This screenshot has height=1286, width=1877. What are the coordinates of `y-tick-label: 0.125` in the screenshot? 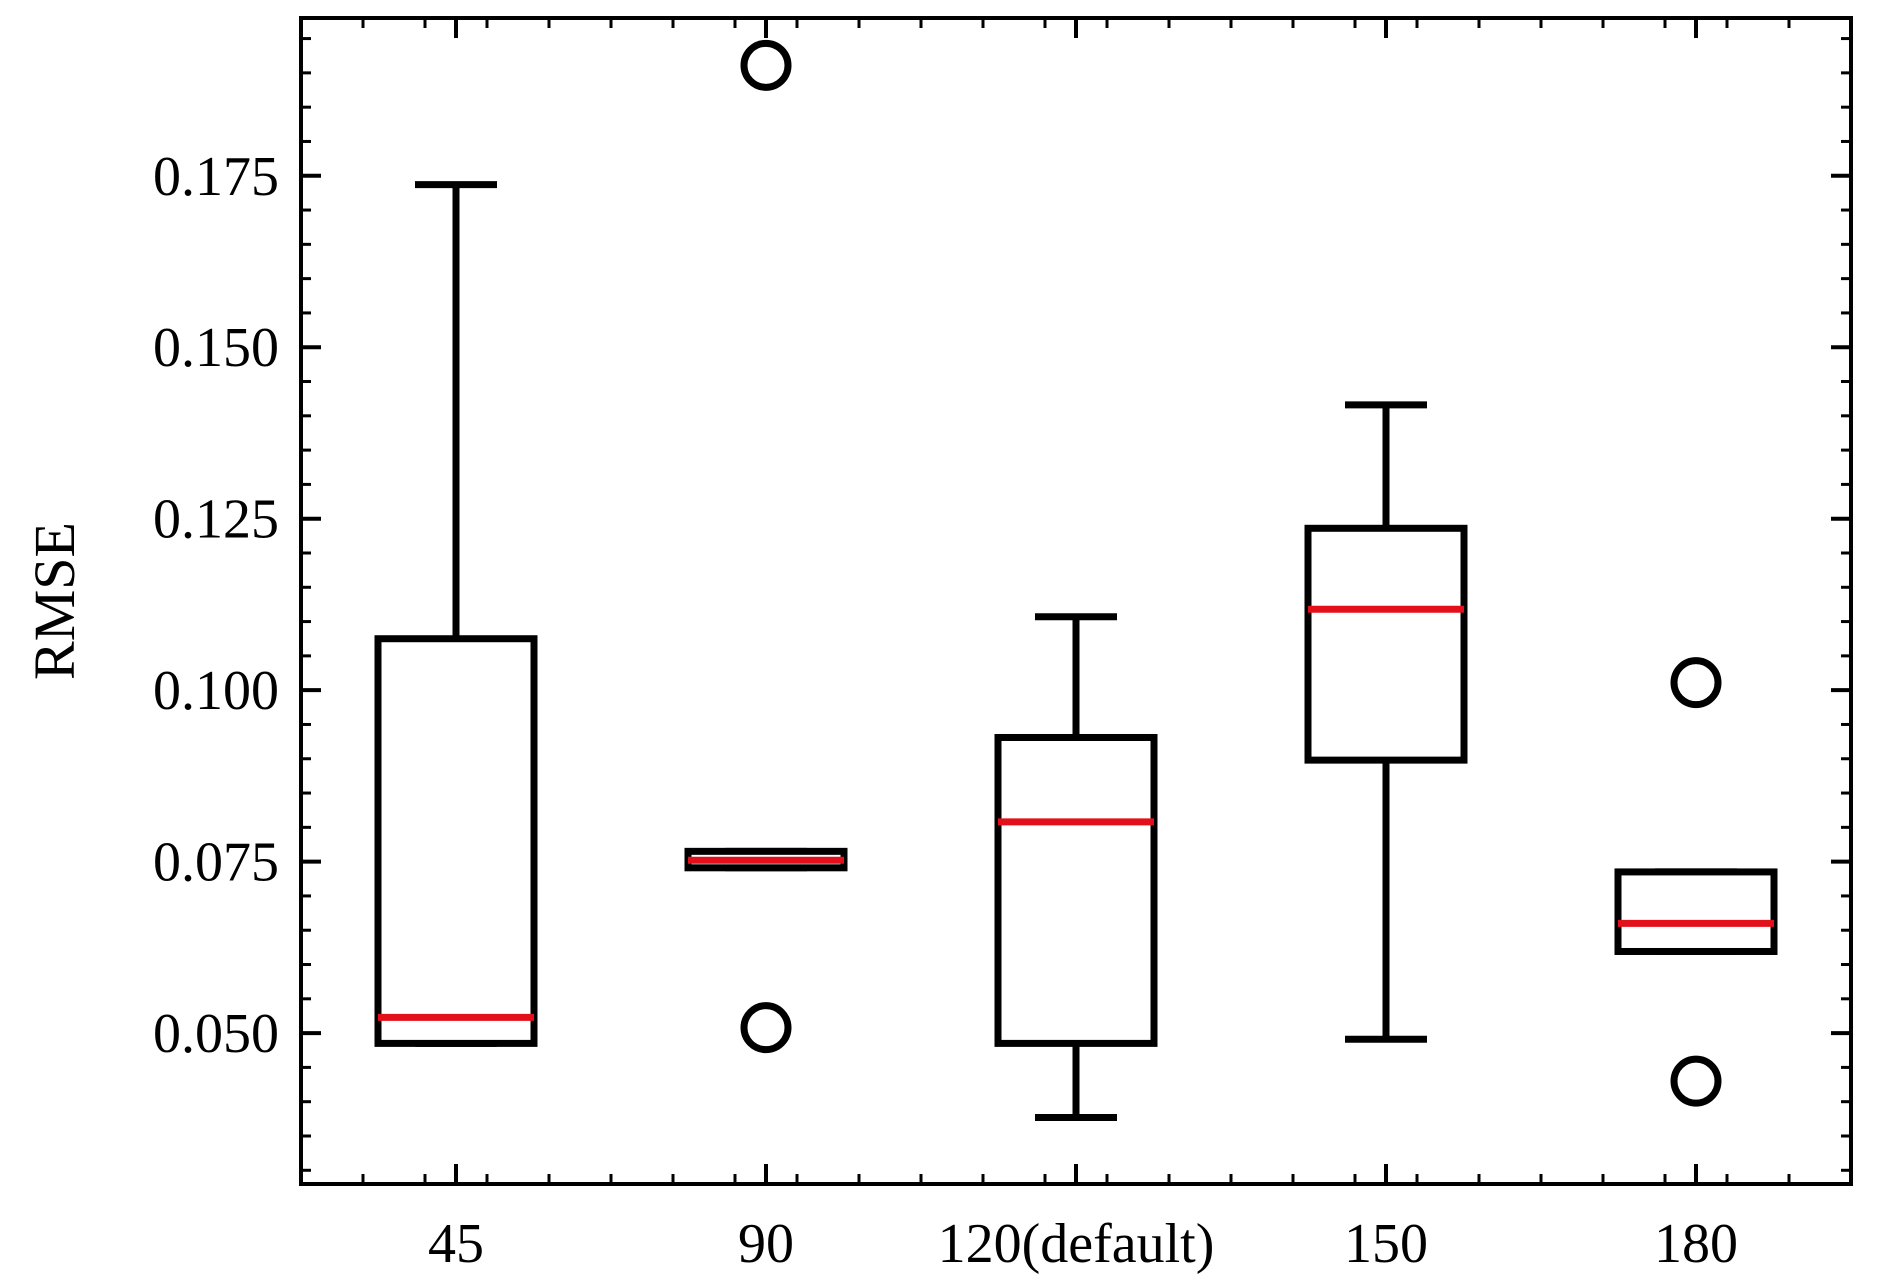 It's located at (216, 520).